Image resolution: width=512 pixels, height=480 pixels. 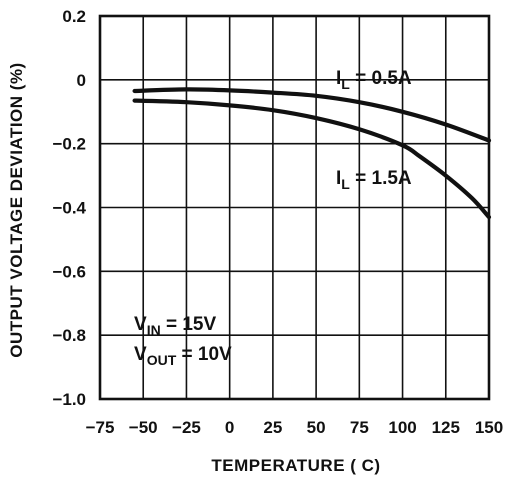 I want to click on y-axis-label: OUTPUT VOLTAGE DEVIATION (%), so click(x=16, y=209).